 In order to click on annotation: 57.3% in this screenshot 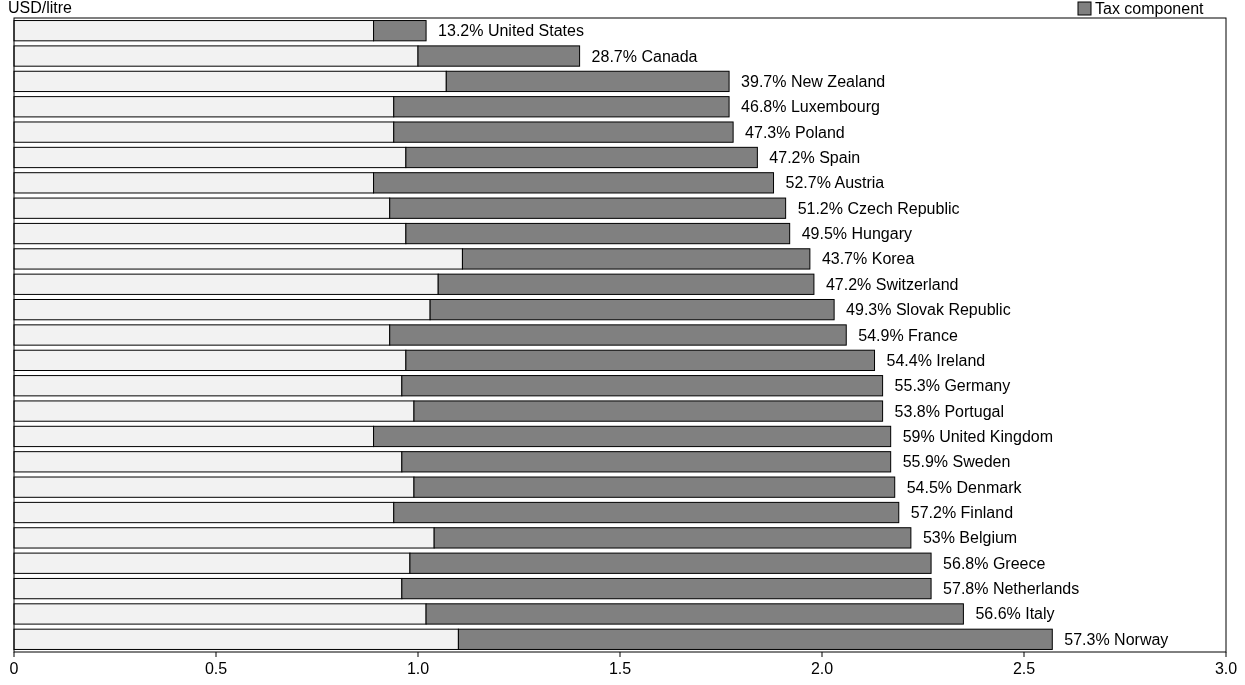, I will do `click(1087, 639)`.